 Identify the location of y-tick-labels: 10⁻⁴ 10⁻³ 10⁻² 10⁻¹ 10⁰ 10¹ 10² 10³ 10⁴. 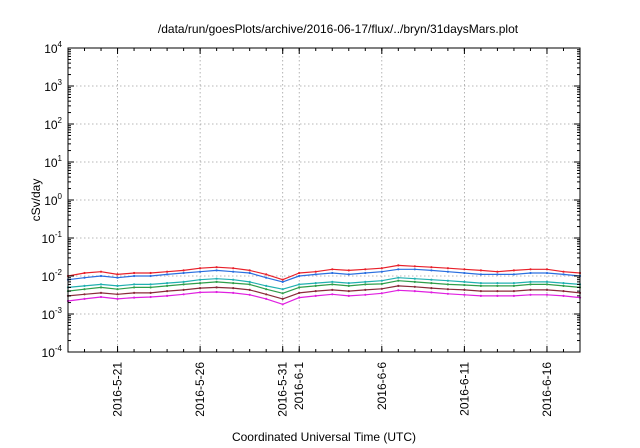
(52, 200).